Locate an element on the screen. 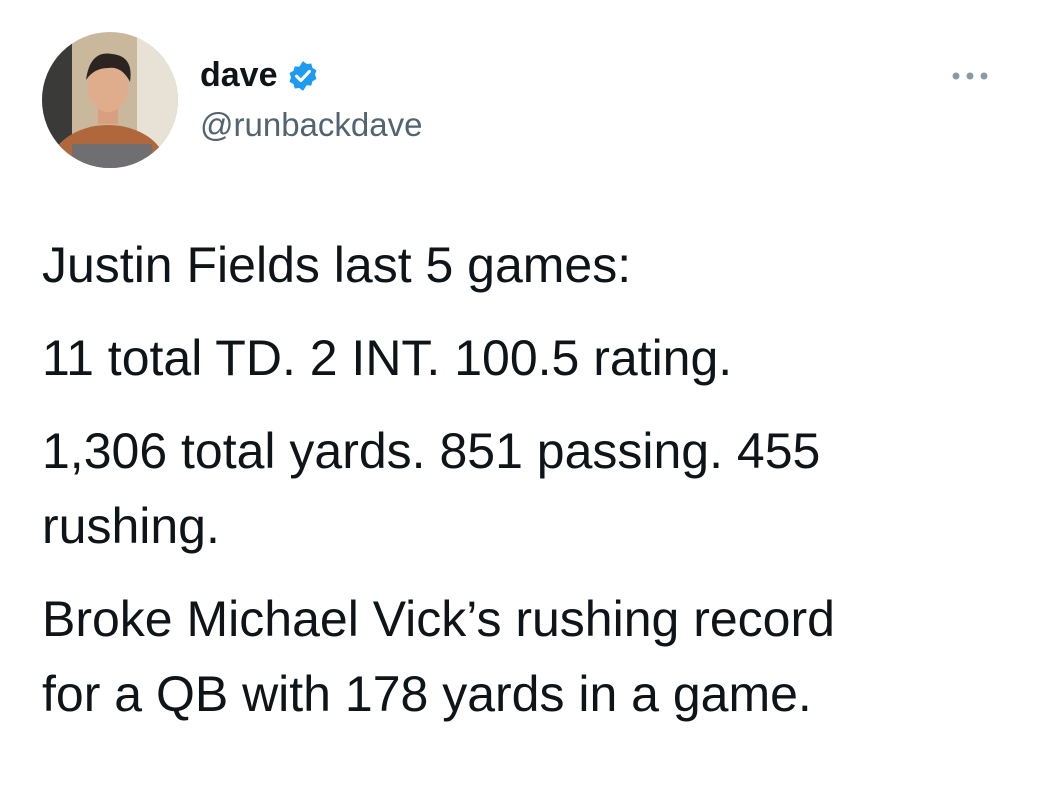 The width and height of the screenshot is (1037, 800). avatar is located at coordinates (110, 100).